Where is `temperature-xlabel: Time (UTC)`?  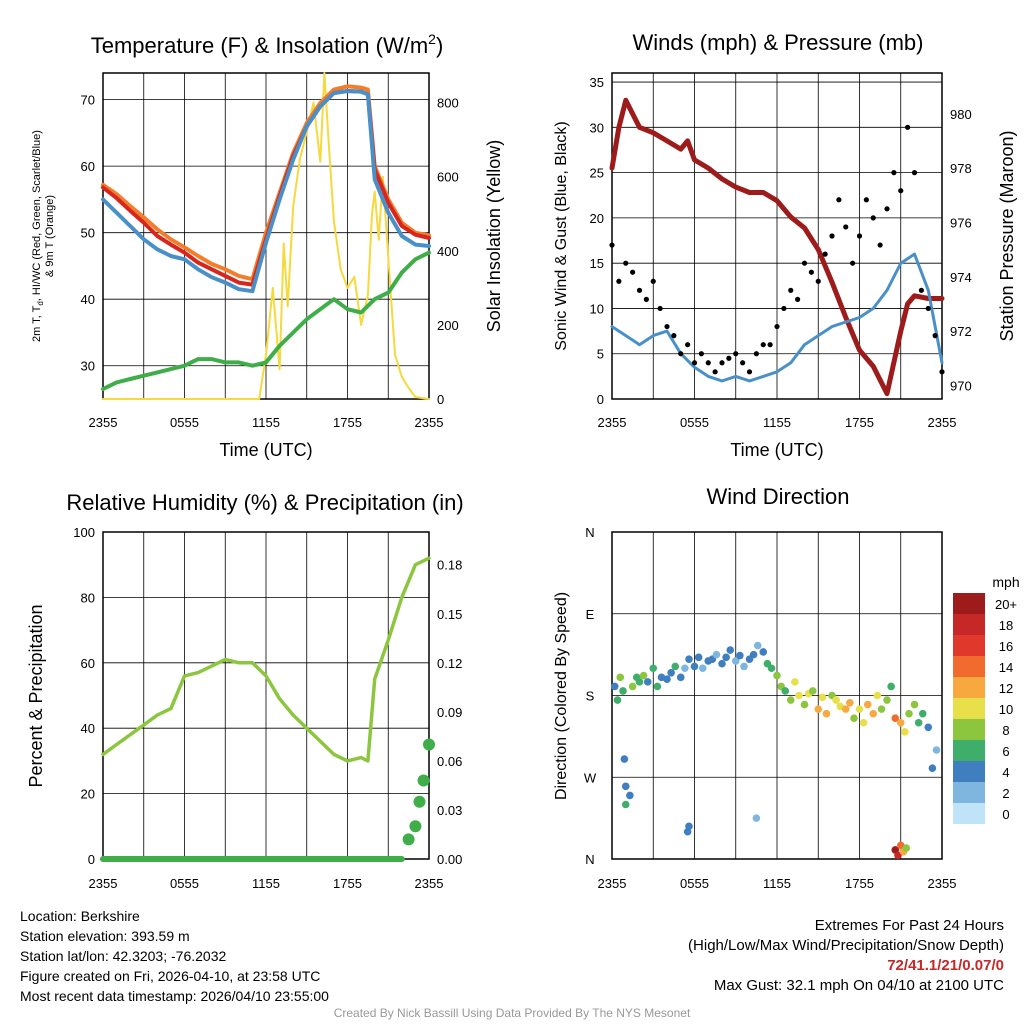 temperature-xlabel: Time (UTC) is located at coordinates (265, 450).